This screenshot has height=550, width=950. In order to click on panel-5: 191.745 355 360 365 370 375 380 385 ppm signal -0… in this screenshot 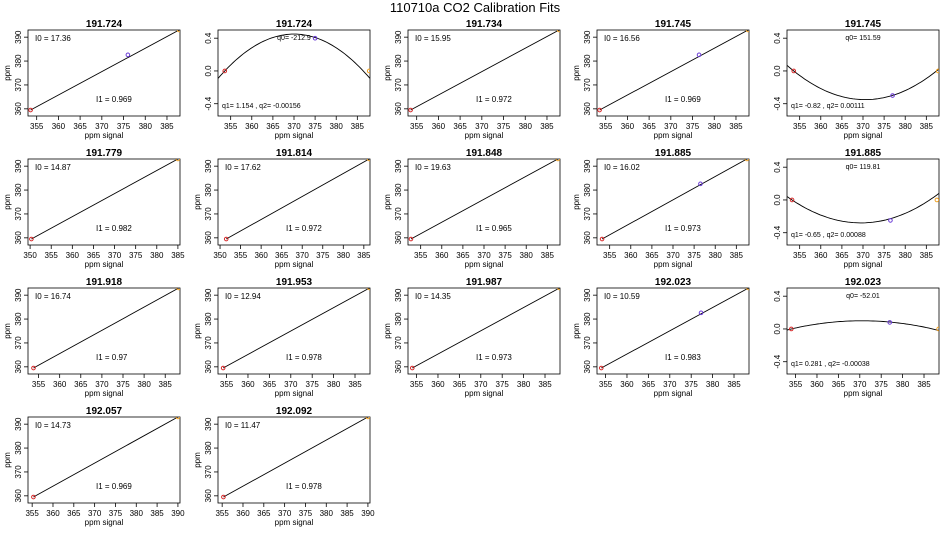, I will do `click(856, 79)`.